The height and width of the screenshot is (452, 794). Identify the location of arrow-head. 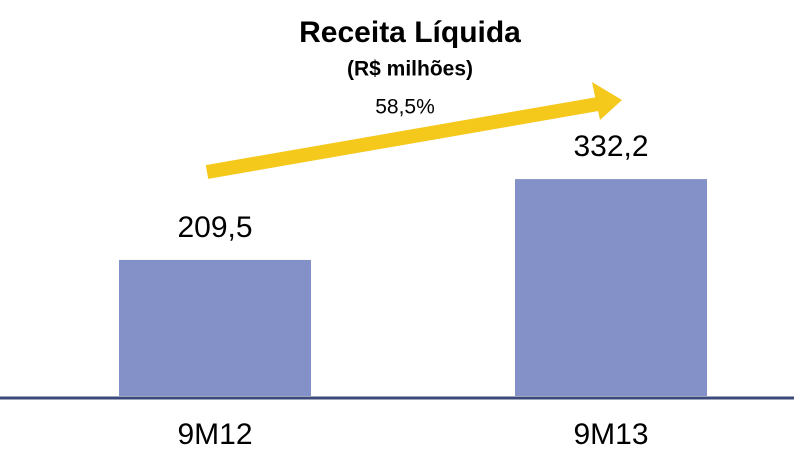
(607, 101).